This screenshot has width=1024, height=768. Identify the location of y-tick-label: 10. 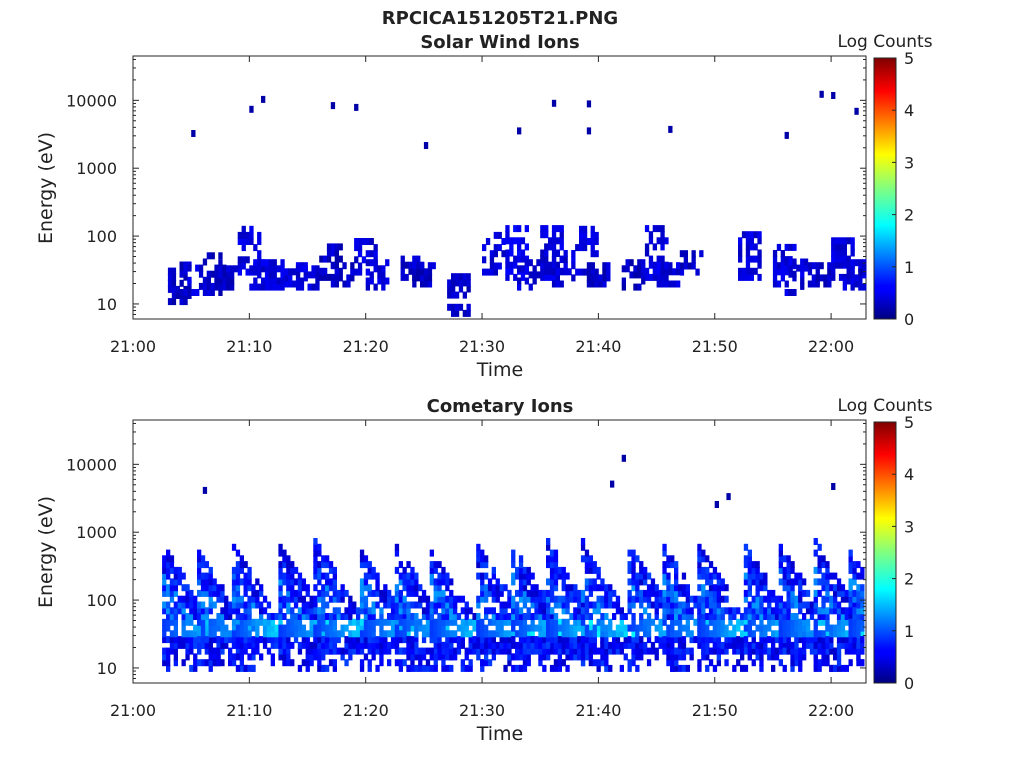
(107, 304).